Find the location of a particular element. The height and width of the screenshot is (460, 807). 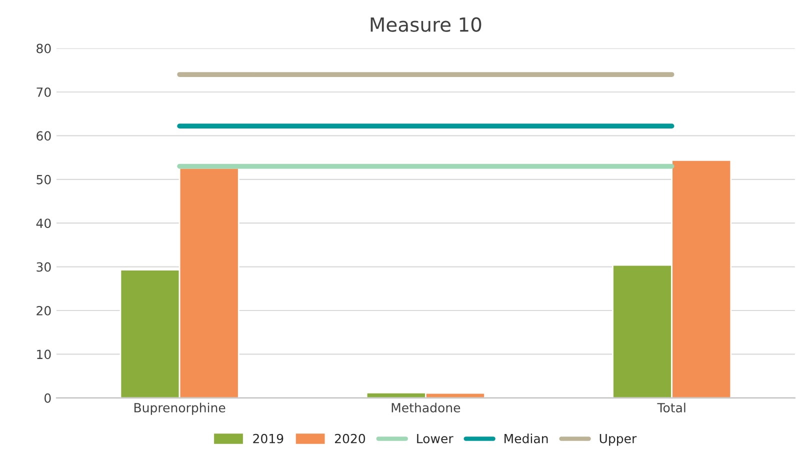

legend-label: Median is located at coordinates (526, 439).